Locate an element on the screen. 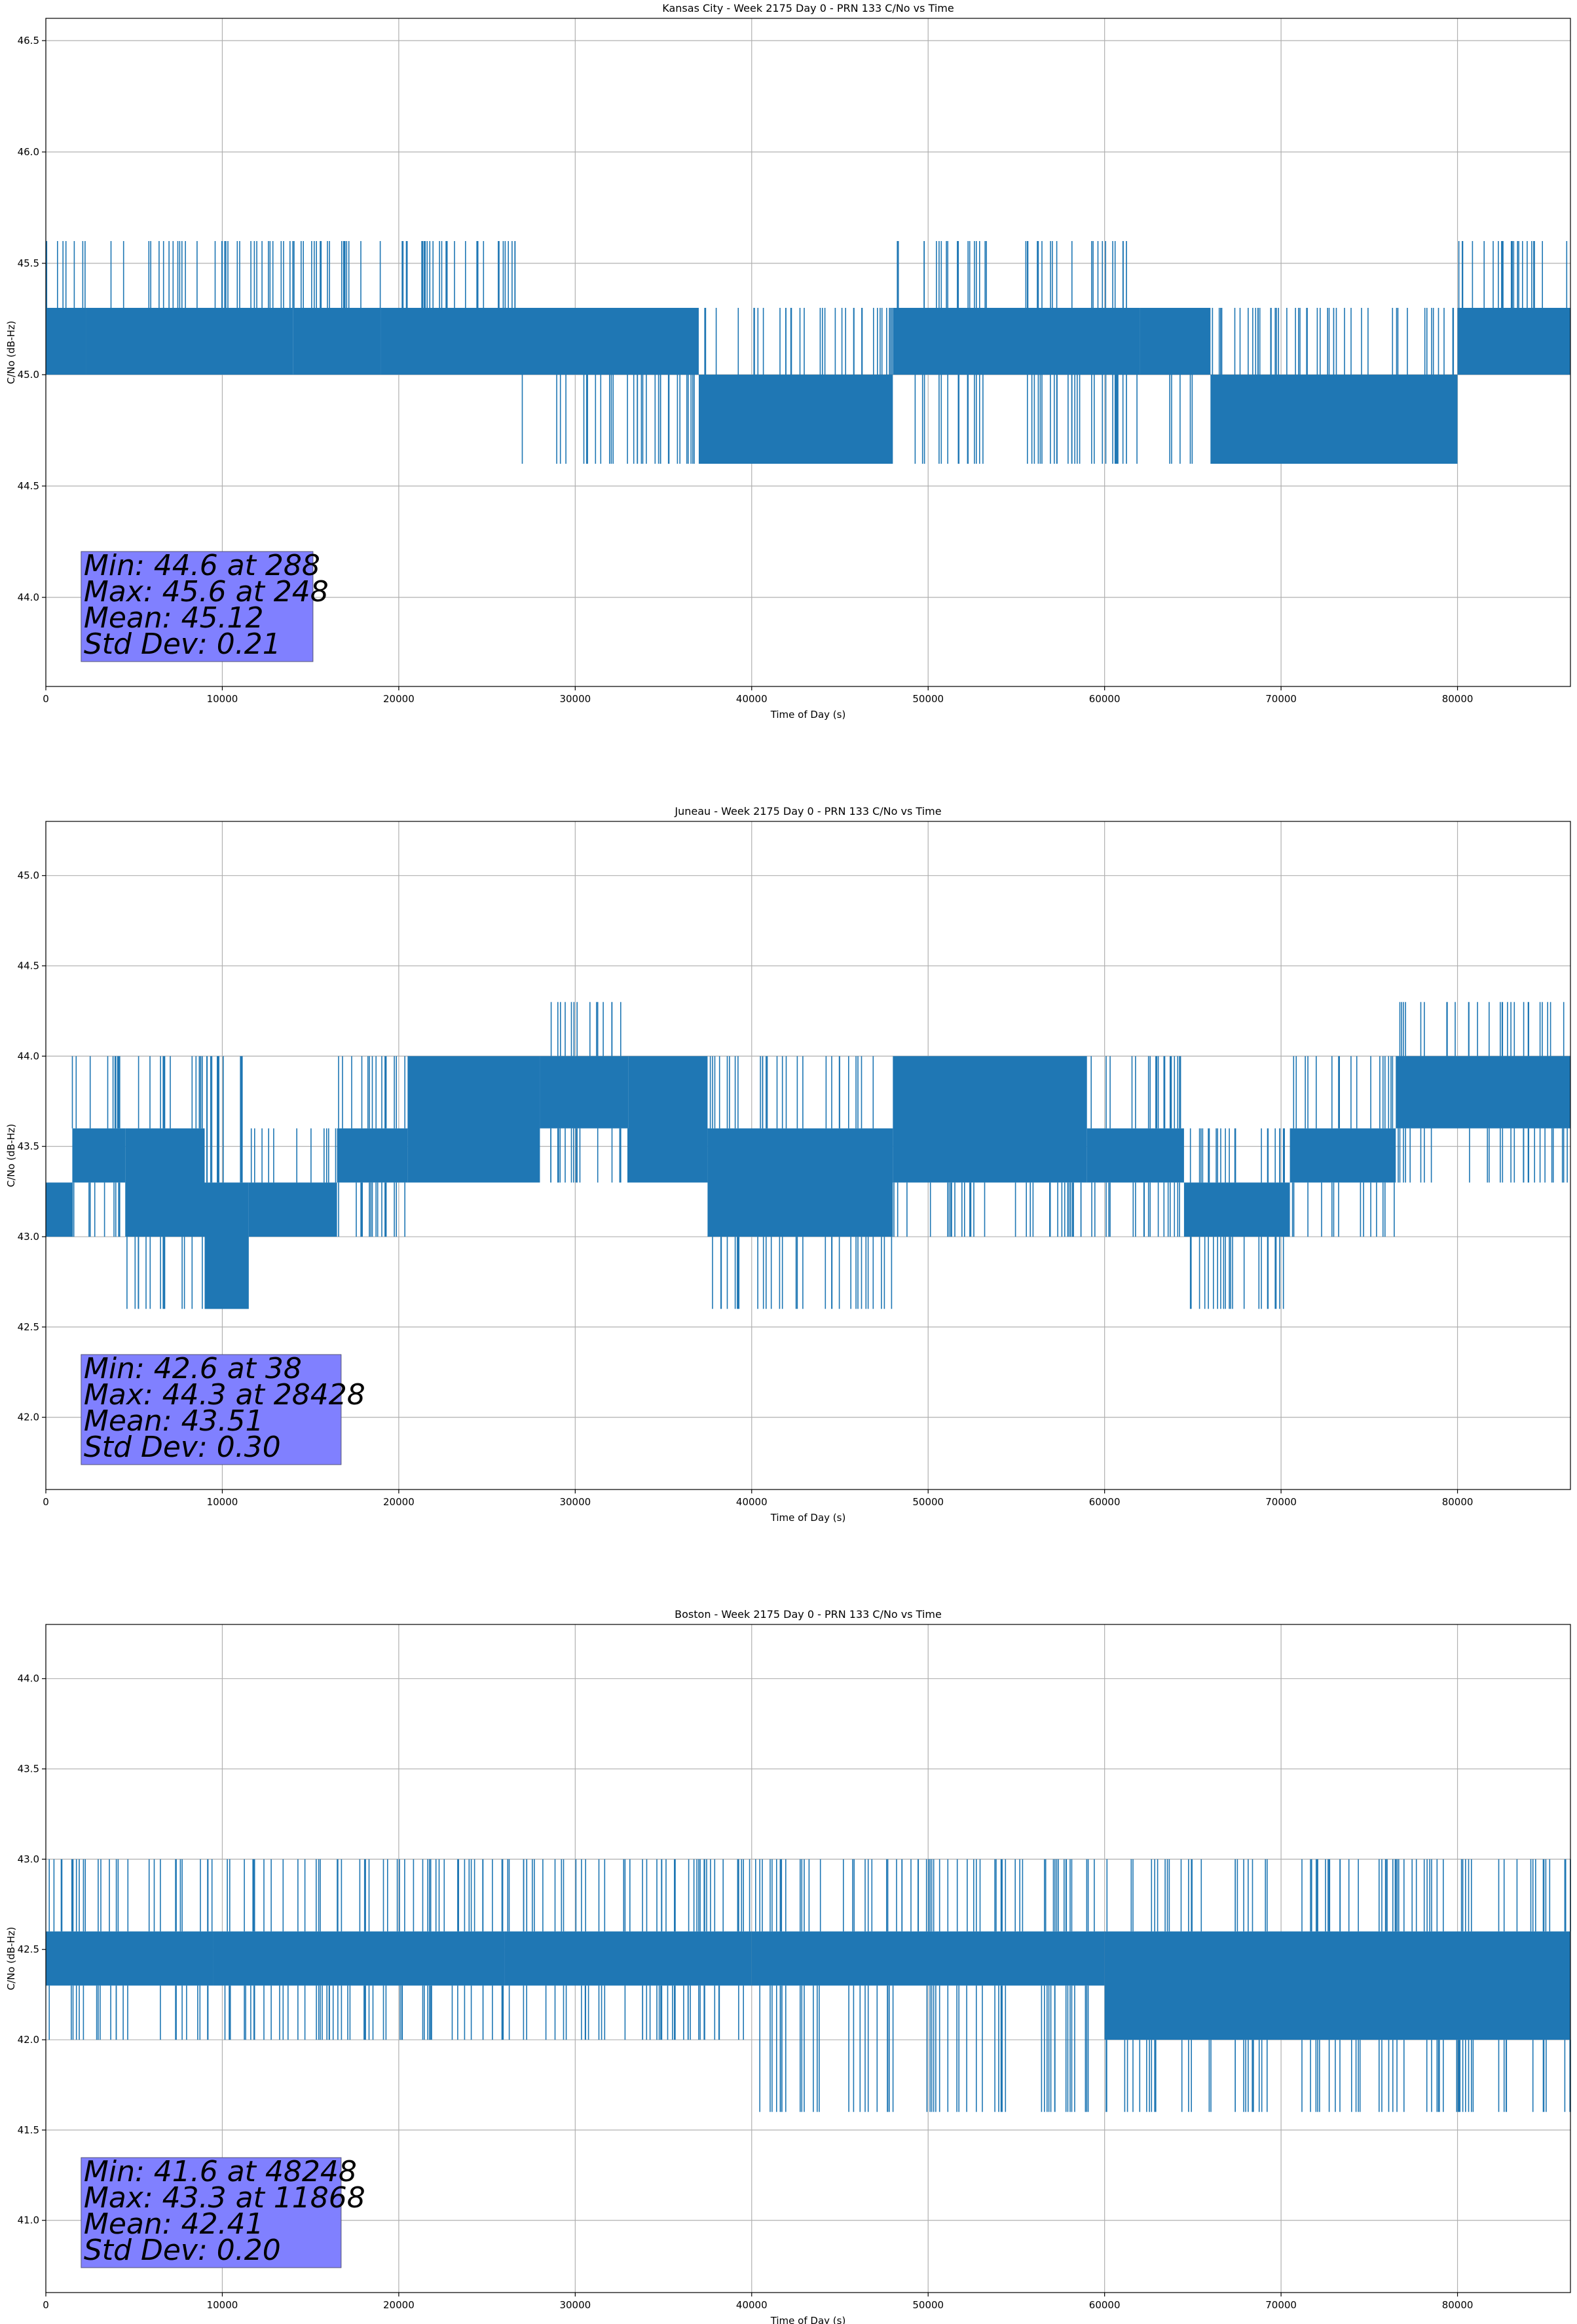  stats-line: Std Dev: 0.20 is located at coordinates (182, 2250).